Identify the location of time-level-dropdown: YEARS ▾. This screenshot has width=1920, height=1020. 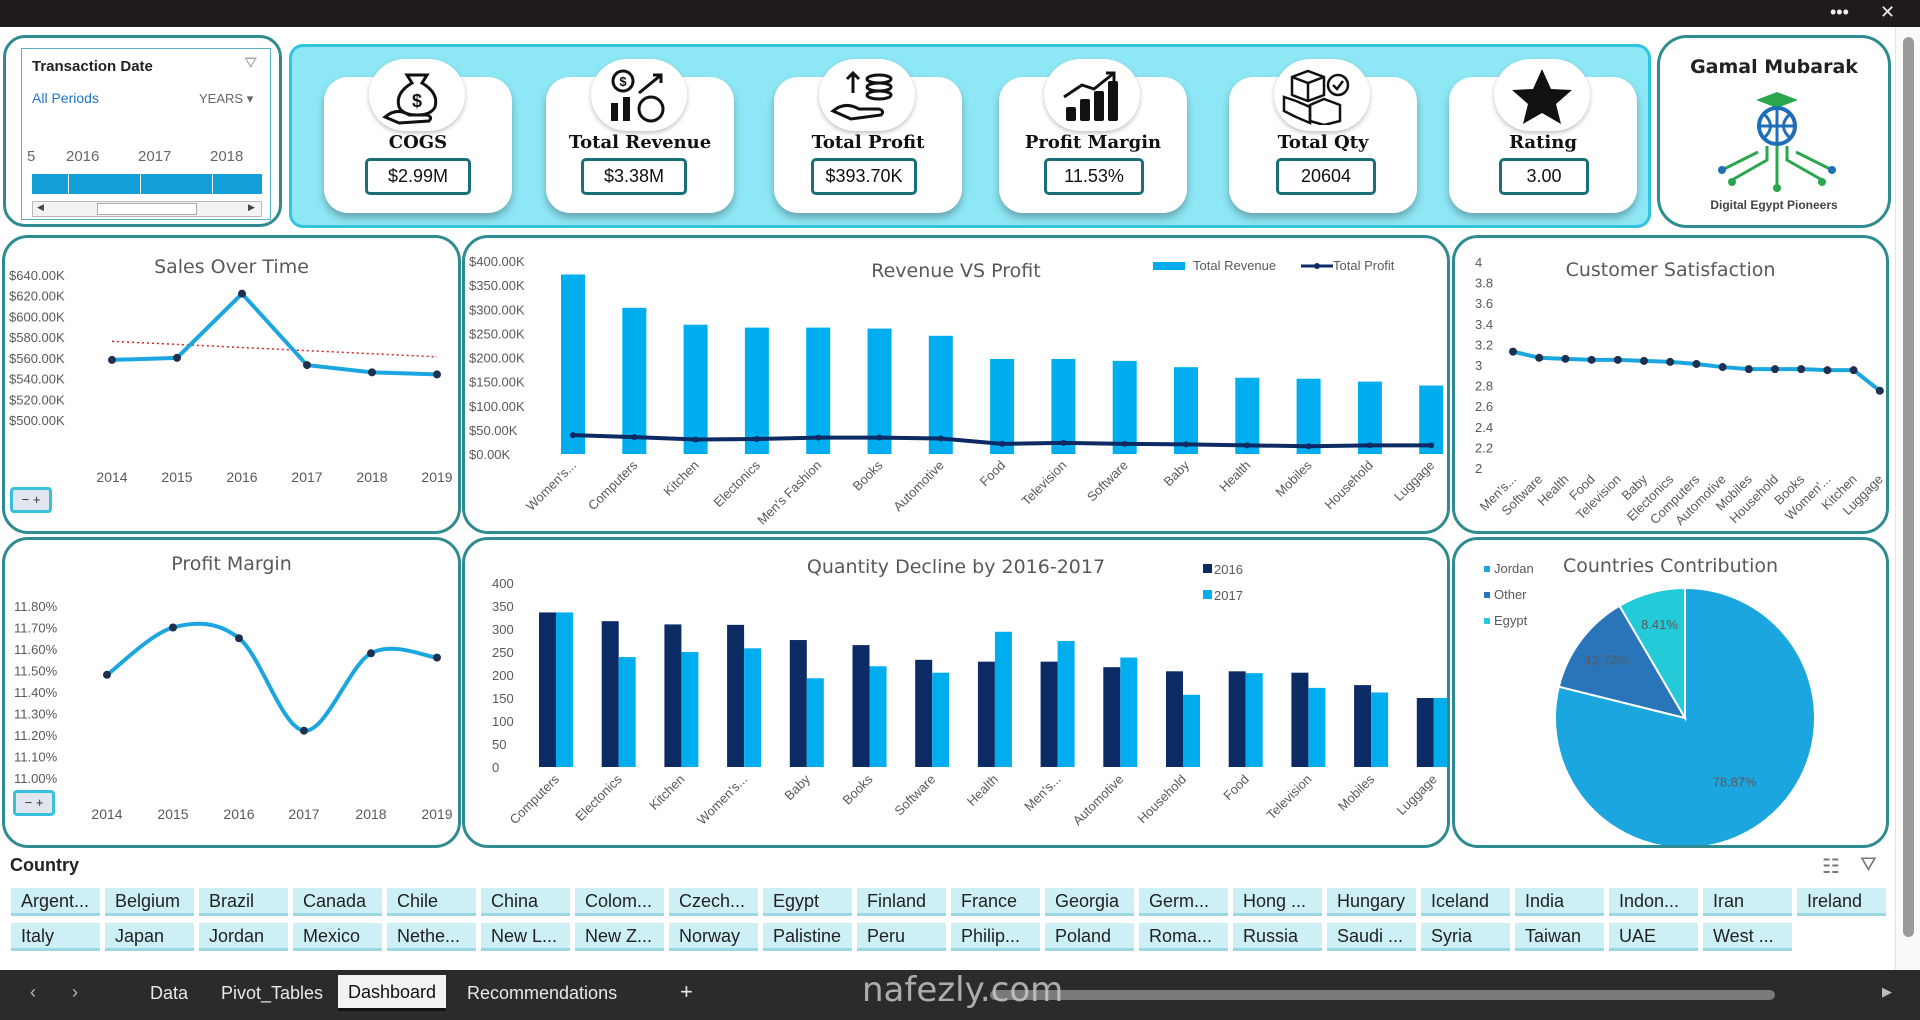
(226, 99).